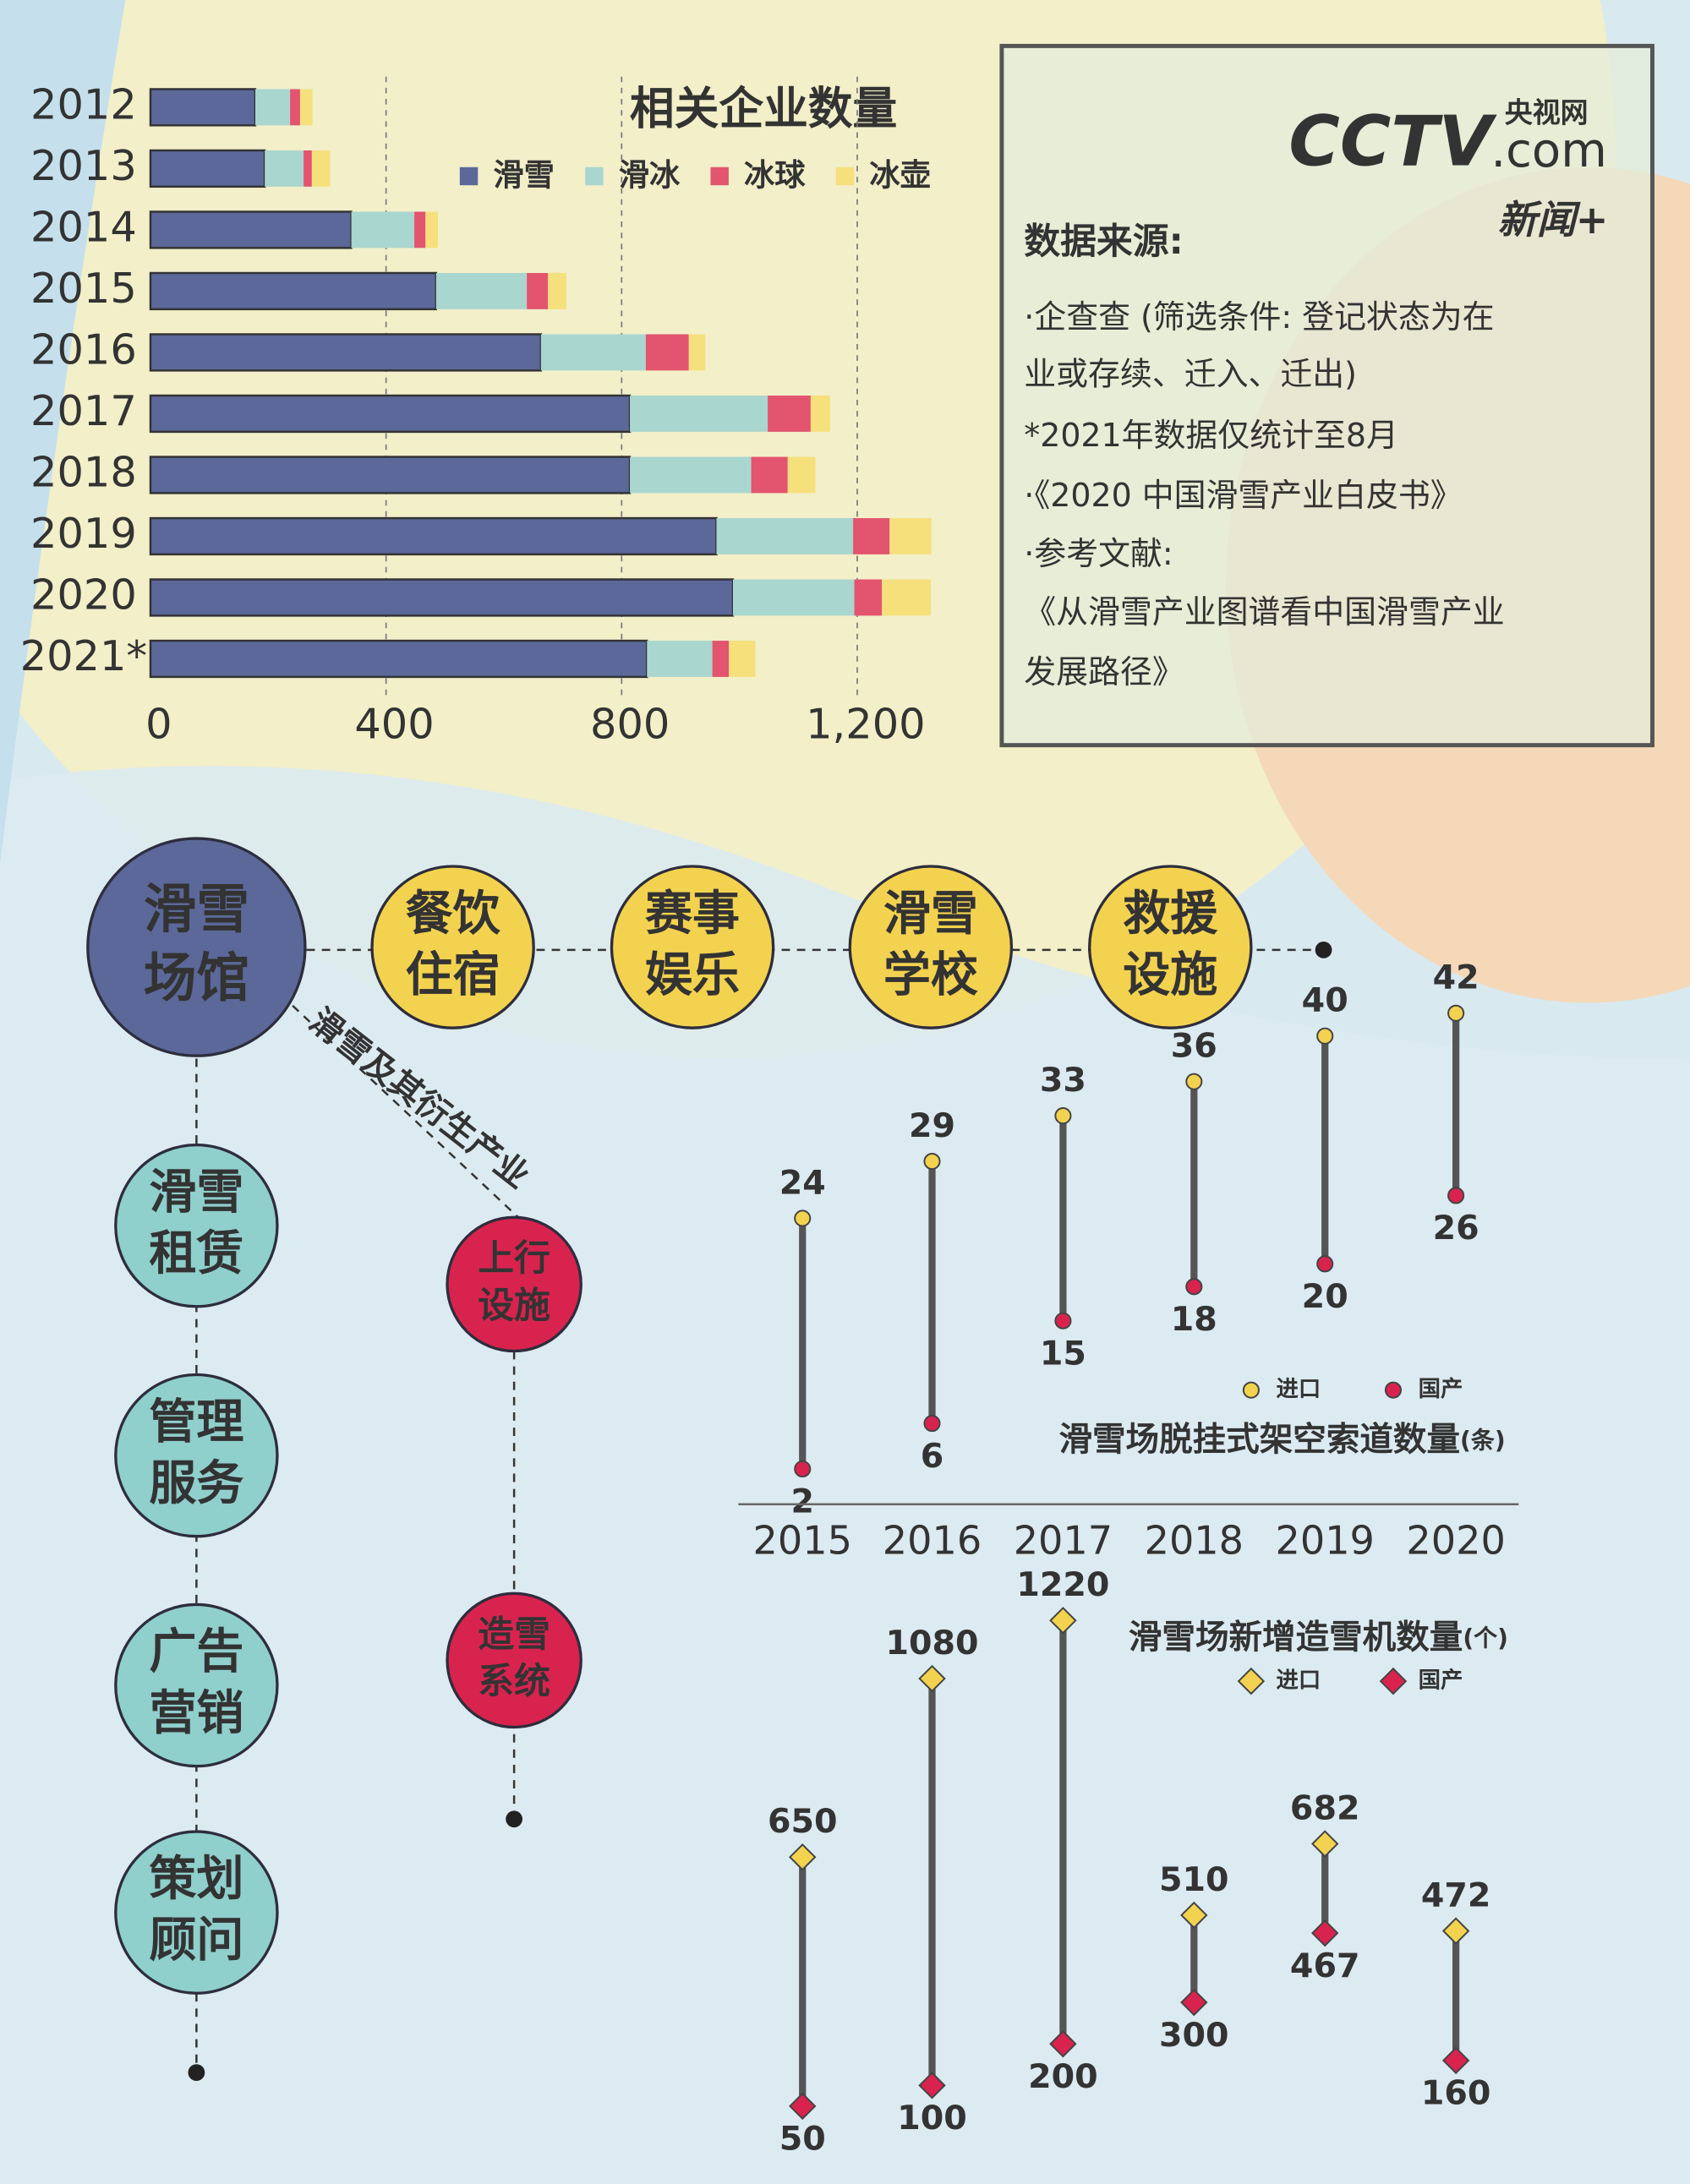 The height and width of the screenshot is (2184, 1690). What do you see at coordinates (1264, 612) in the screenshot?
I see `source-line: 《从滑雪产业图谱看中国滑雪产业` at bounding box center [1264, 612].